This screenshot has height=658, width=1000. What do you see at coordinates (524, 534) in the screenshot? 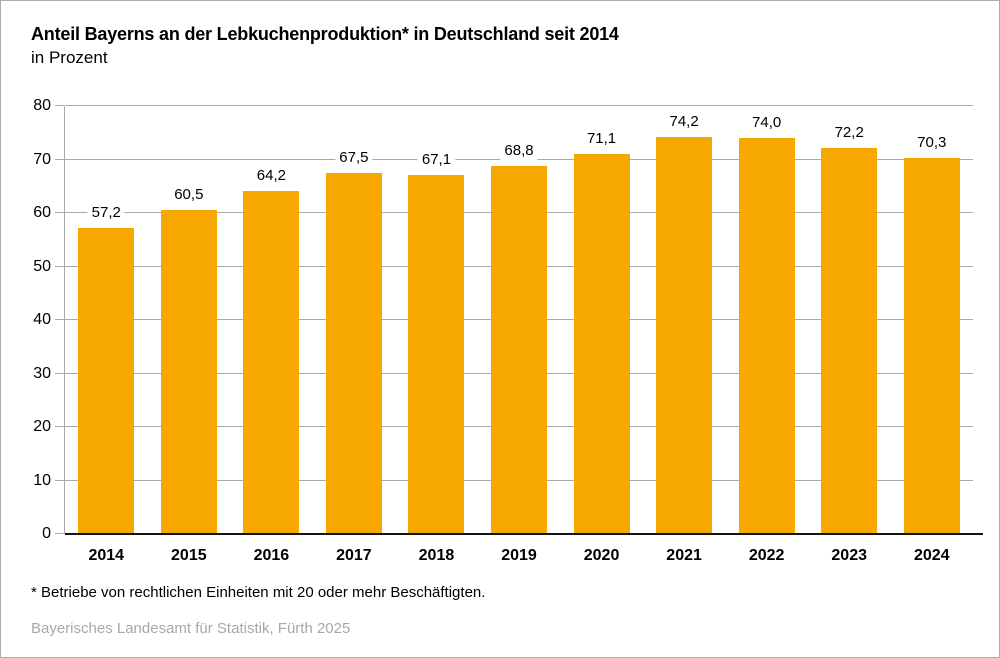
I see `x-axis-line` at bounding box center [524, 534].